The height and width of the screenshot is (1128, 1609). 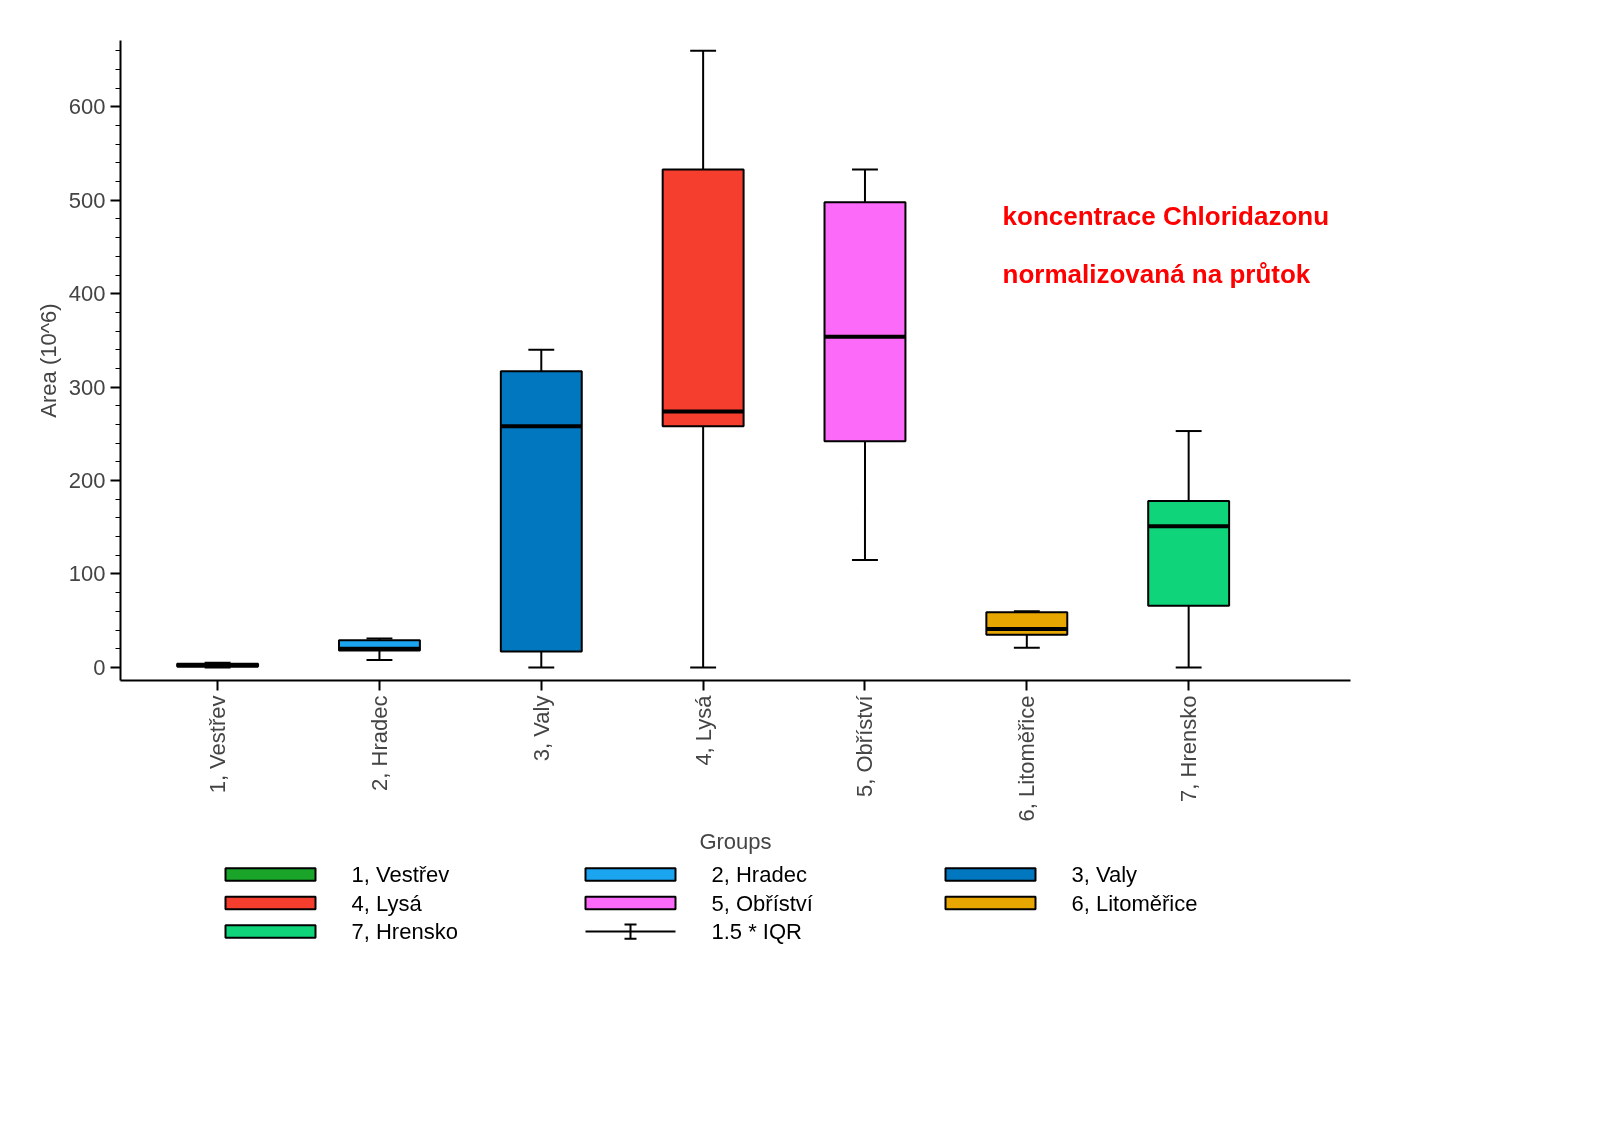 What do you see at coordinates (1166, 216) in the screenshot?
I see `annotation: koncentrace Chloridazonu` at bounding box center [1166, 216].